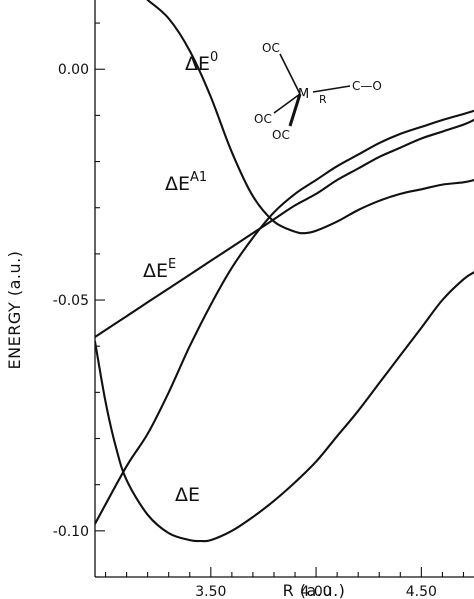  I want to click on x-axis-title: R (a.u.), so click(314, 590).